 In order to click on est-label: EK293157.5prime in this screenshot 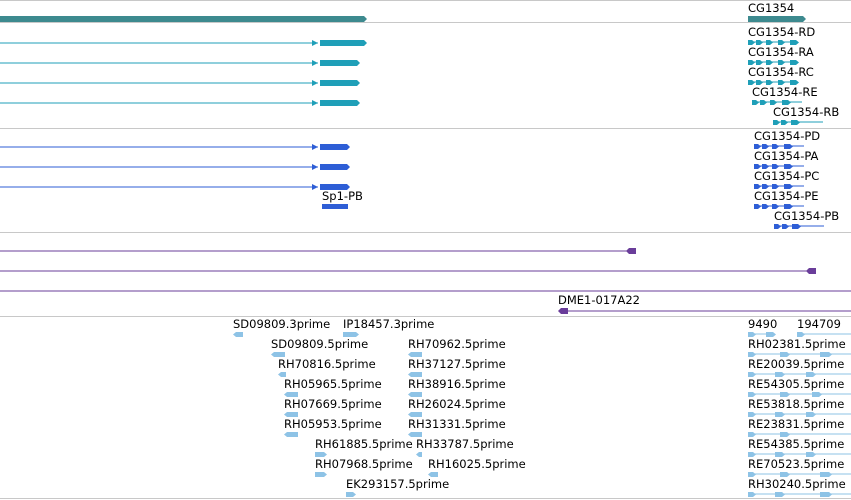, I will do `click(398, 484)`.